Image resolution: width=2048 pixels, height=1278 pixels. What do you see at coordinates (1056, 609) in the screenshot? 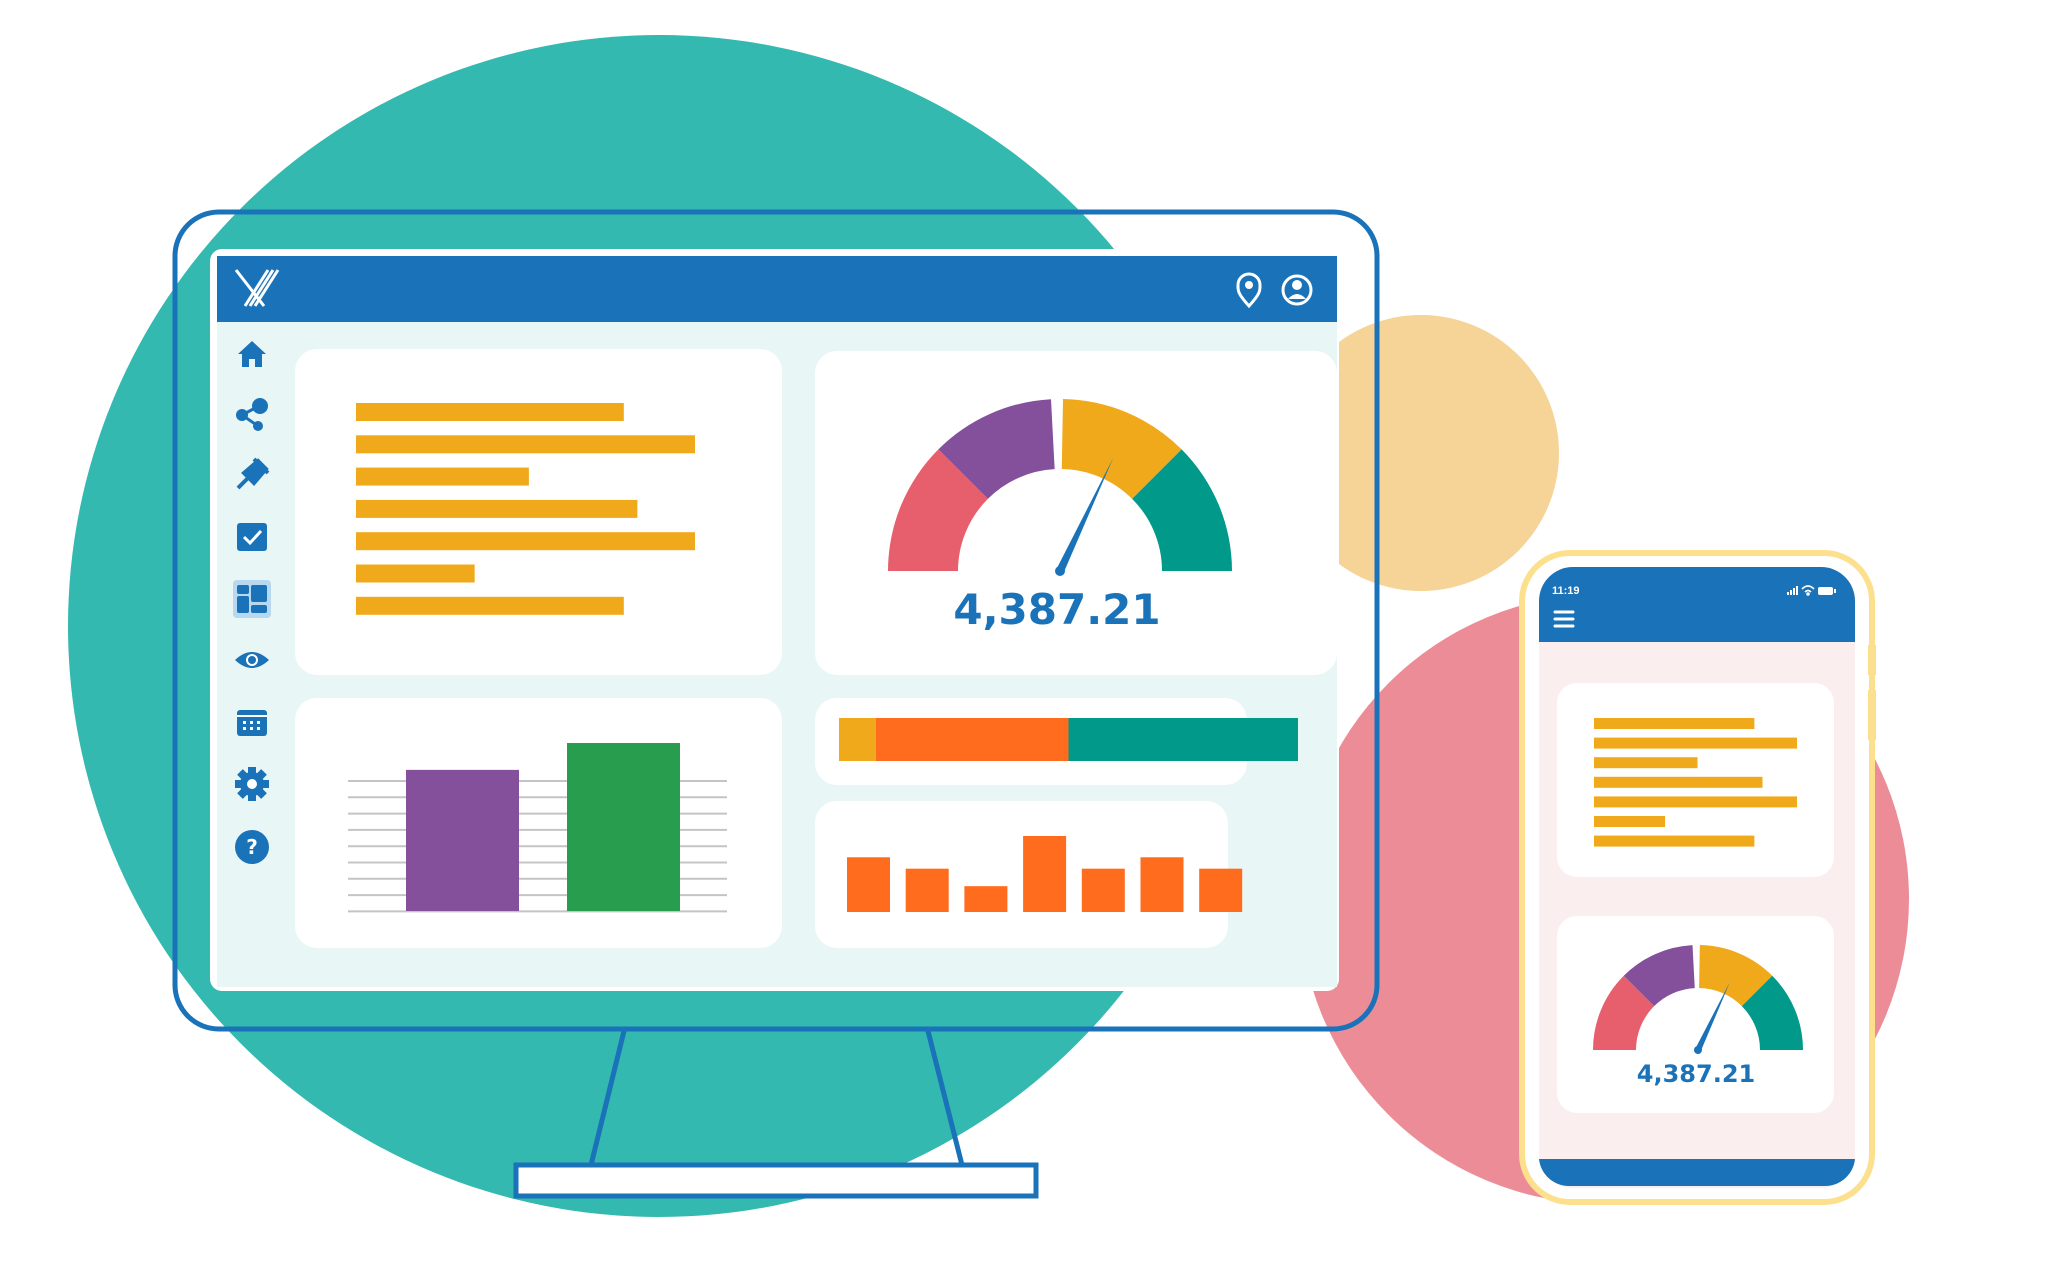
I see `gauge-value: 4,387.21` at bounding box center [1056, 609].